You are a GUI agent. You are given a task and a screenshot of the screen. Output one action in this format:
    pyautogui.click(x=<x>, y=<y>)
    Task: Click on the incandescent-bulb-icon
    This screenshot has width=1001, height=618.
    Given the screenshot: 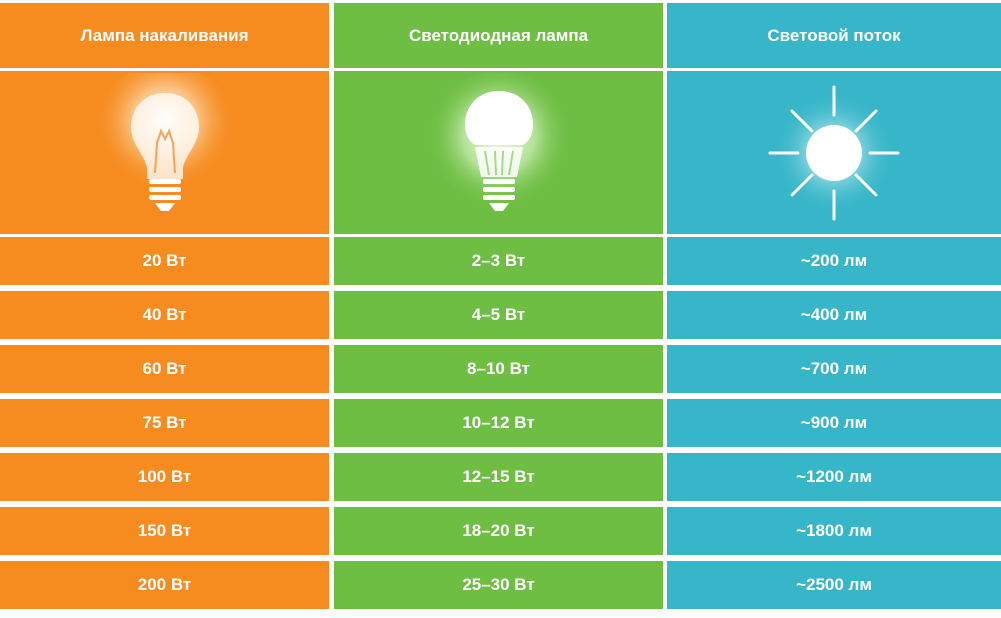 What is the action you would take?
    pyautogui.click(x=165, y=152)
    